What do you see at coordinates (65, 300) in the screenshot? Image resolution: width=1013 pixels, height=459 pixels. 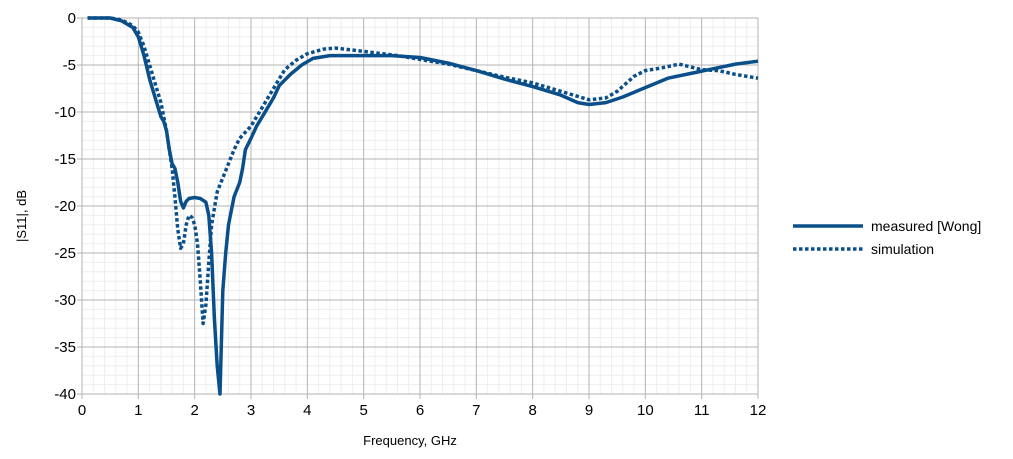 I see `y-tick-label: -30` at bounding box center [65, 300].